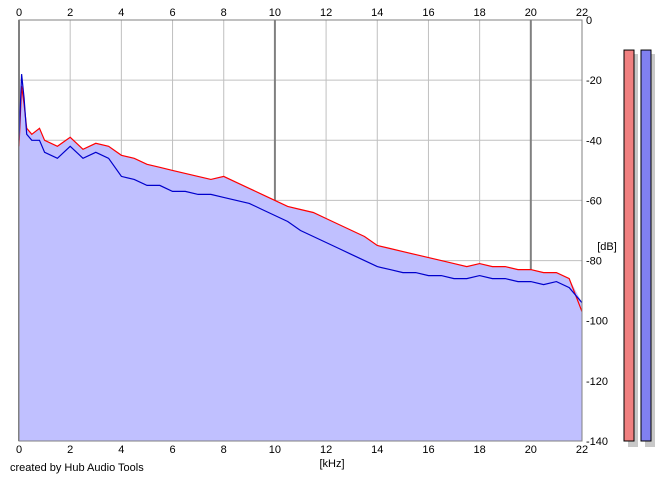 The height and width of the screenshot is (481, 664). Describe the element at coordinates (594, 262) in the screenshot. I see `y-tick-label: -80` at that location.